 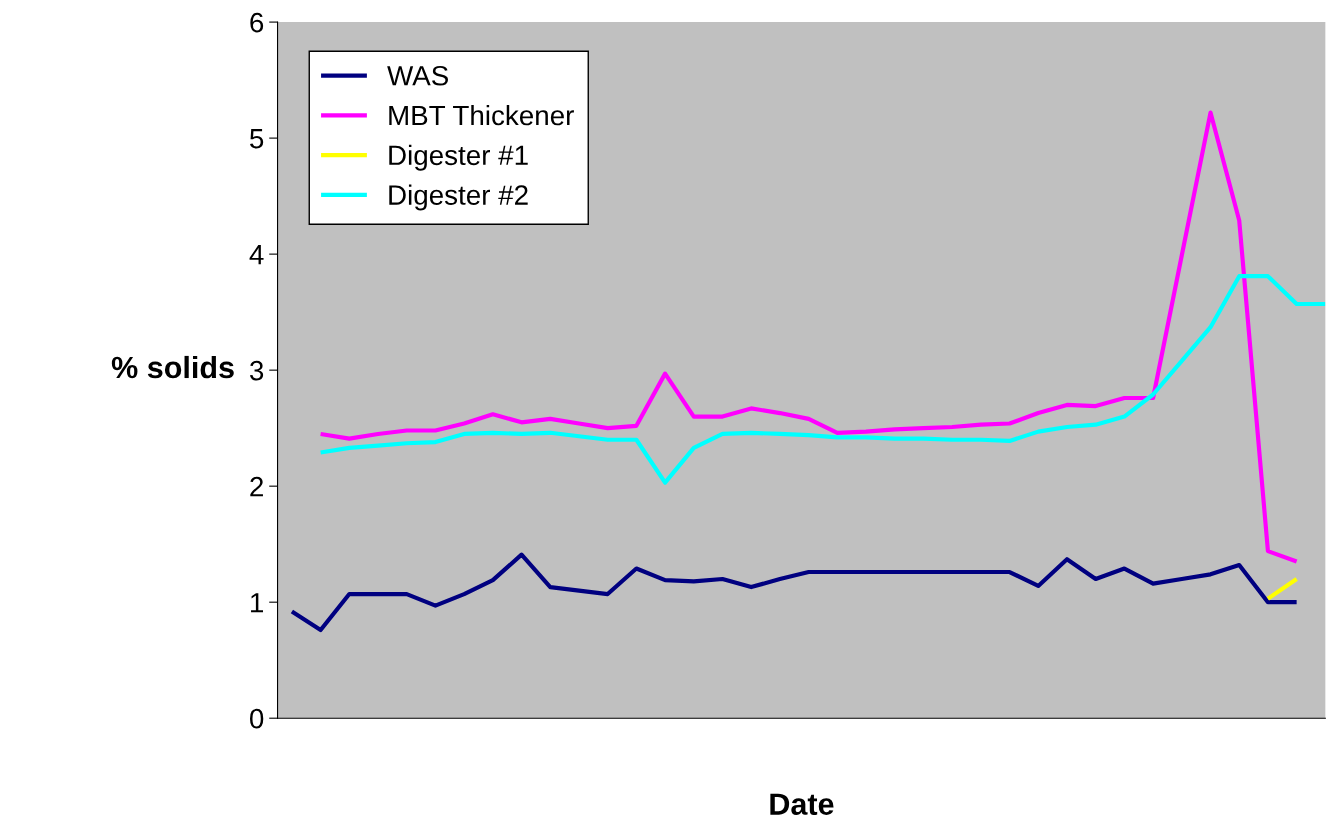 What do you see at coordinates (256, 486) in the screenshot?
I see `y-tick-label: 2` at bounding box center [256, 486].